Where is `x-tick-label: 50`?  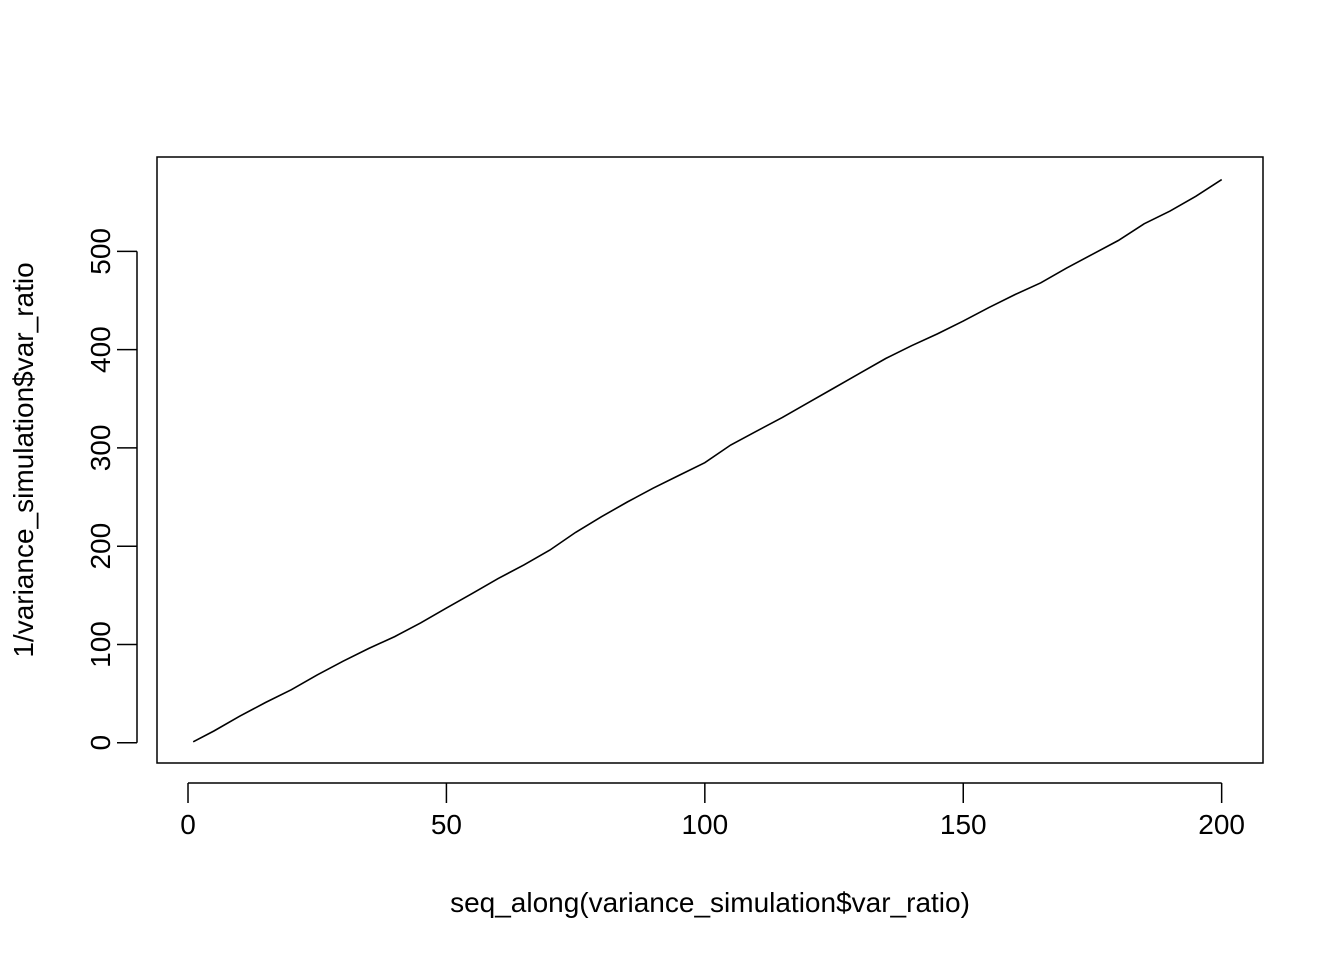
x-tick-label: 50 is located at coordinates (446, 824).